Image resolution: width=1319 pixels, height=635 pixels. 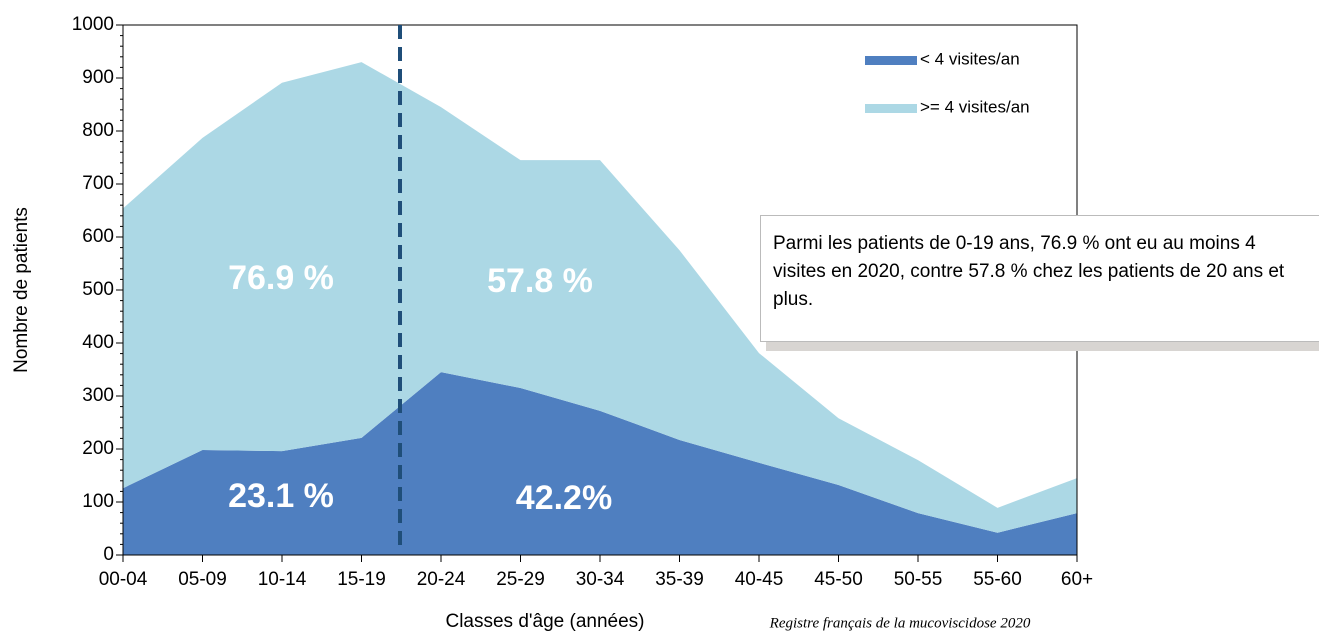 What do you see at coordinates (540, 281) in the screenshot?
I see `area-annotation: 57.8 %` at bounding box center [540, 281].